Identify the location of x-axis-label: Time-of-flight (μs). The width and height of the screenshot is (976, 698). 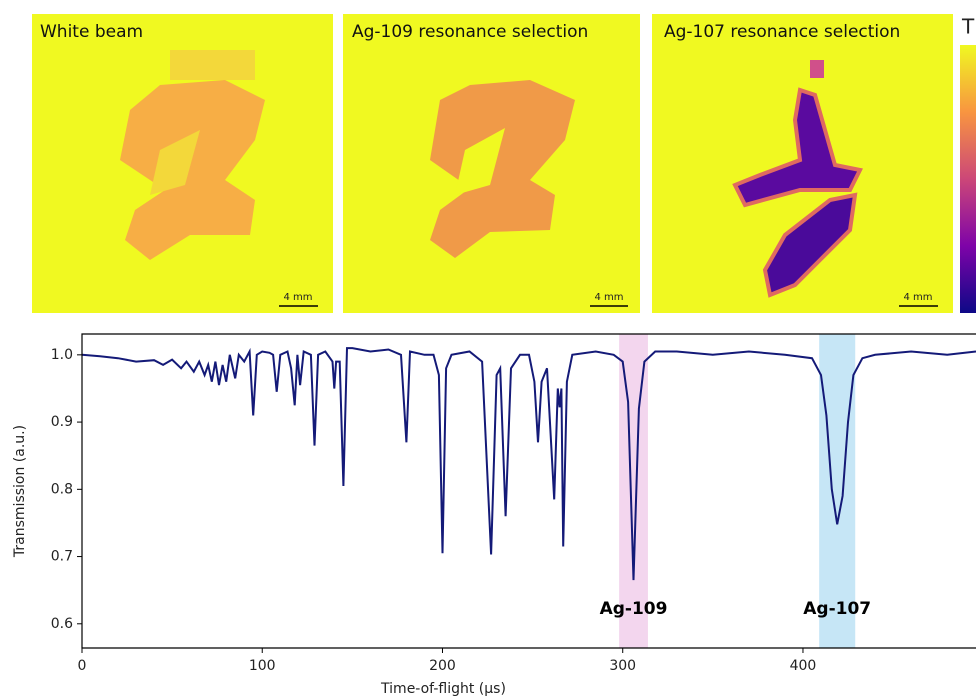
(443, 689).